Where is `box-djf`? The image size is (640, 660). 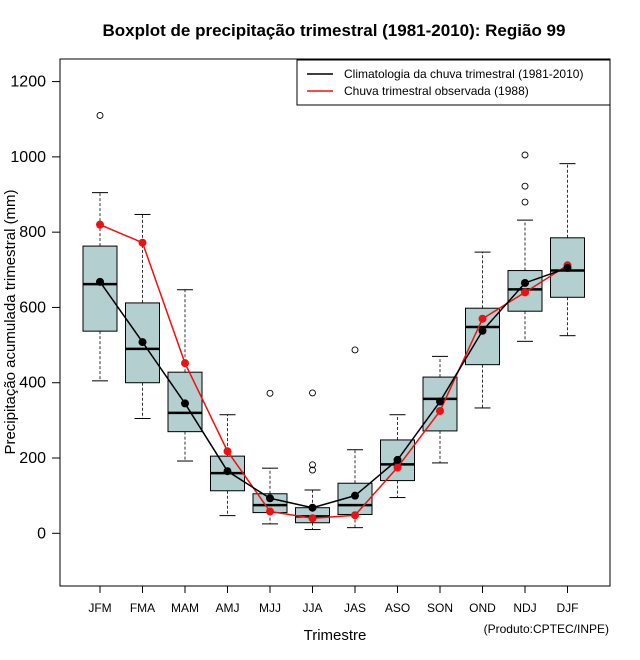
box-djf is located at coordinates (567, 250).